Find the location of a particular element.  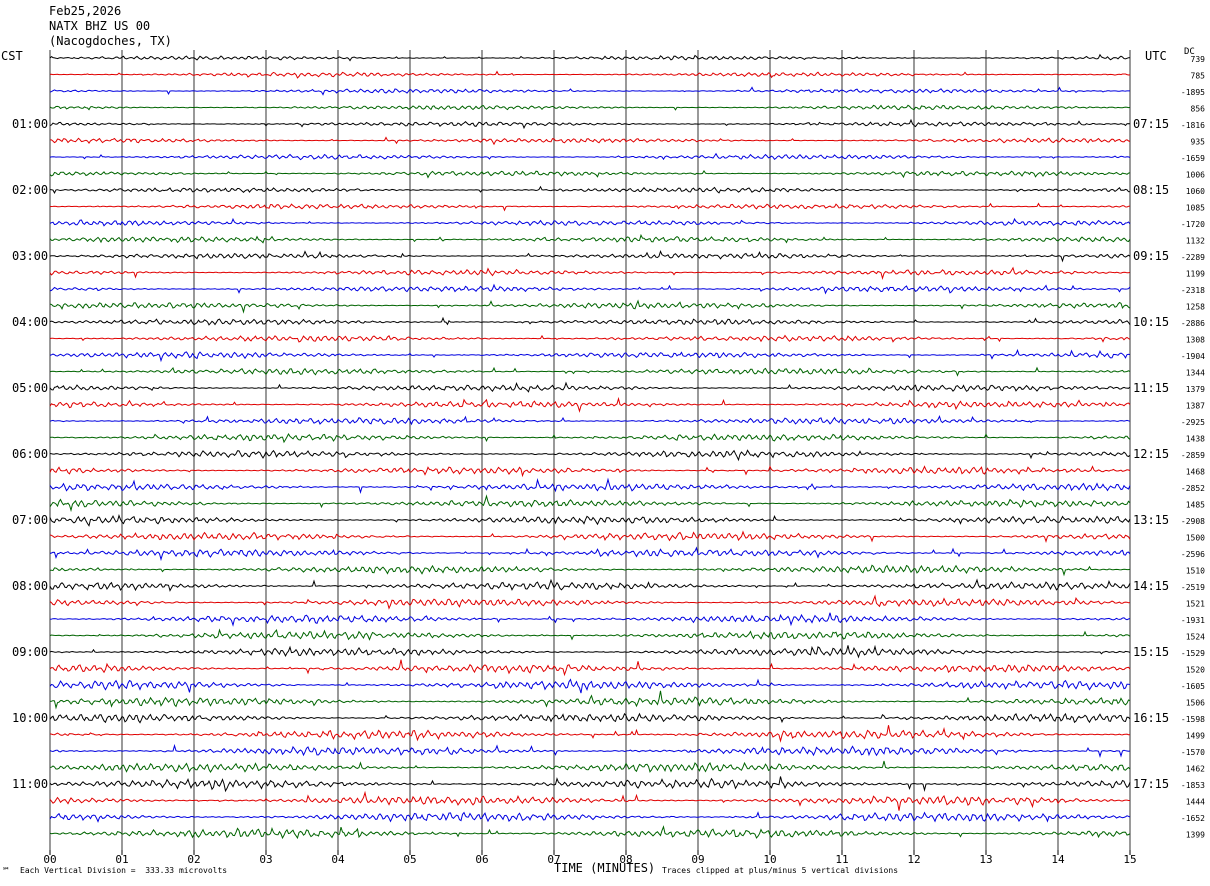

dc-offset-label: 1199 is located at coordinates (1195, 274).